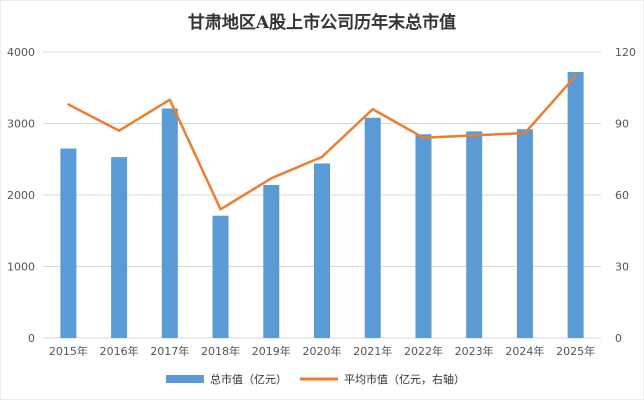  I want to click on x-axis-tick-label: 2020年, so click(322, 351).